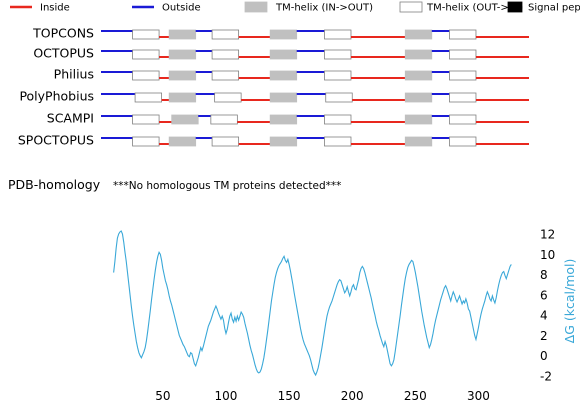 This screenshot has width=580, height=406. I want to click on track-polyphobius-segment-8-tm-helix, so click(283, 97).